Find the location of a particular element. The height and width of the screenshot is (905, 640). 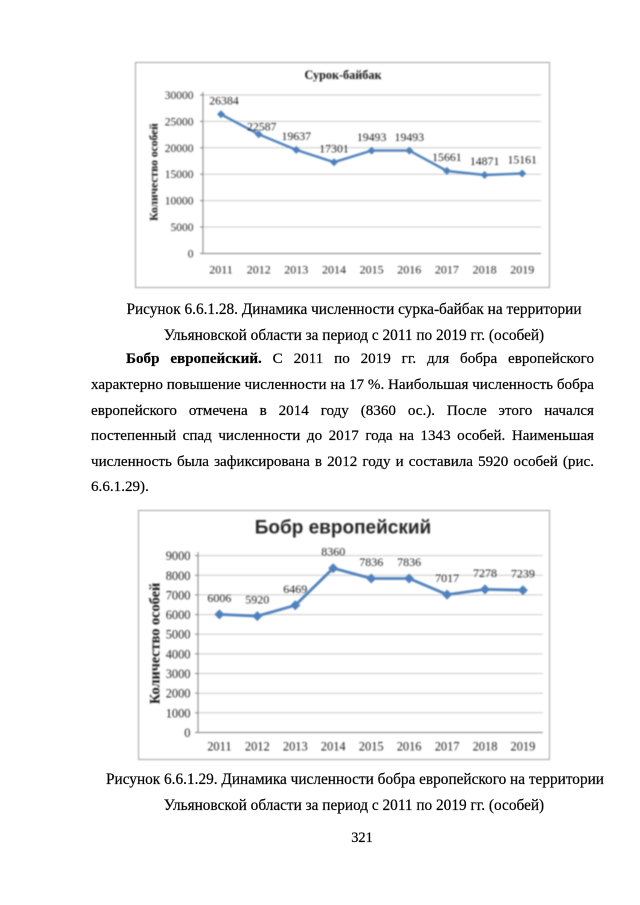

svg-text: 6006 is located at coordinates (219, 598).